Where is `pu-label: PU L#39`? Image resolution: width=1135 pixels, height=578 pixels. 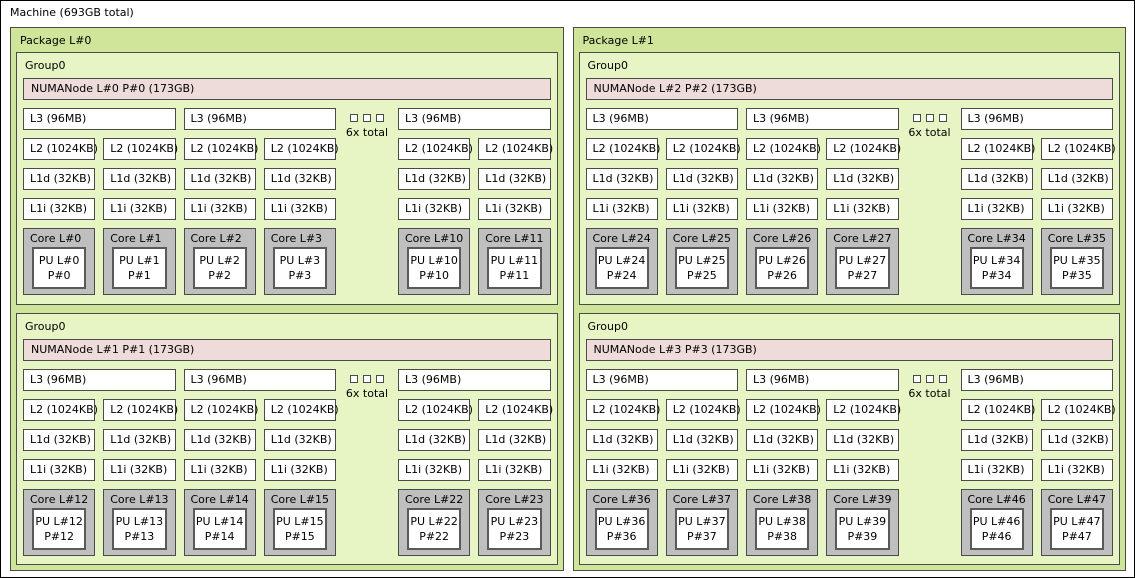
pu-label: PU L#39 is located at coordinates (862, 521).